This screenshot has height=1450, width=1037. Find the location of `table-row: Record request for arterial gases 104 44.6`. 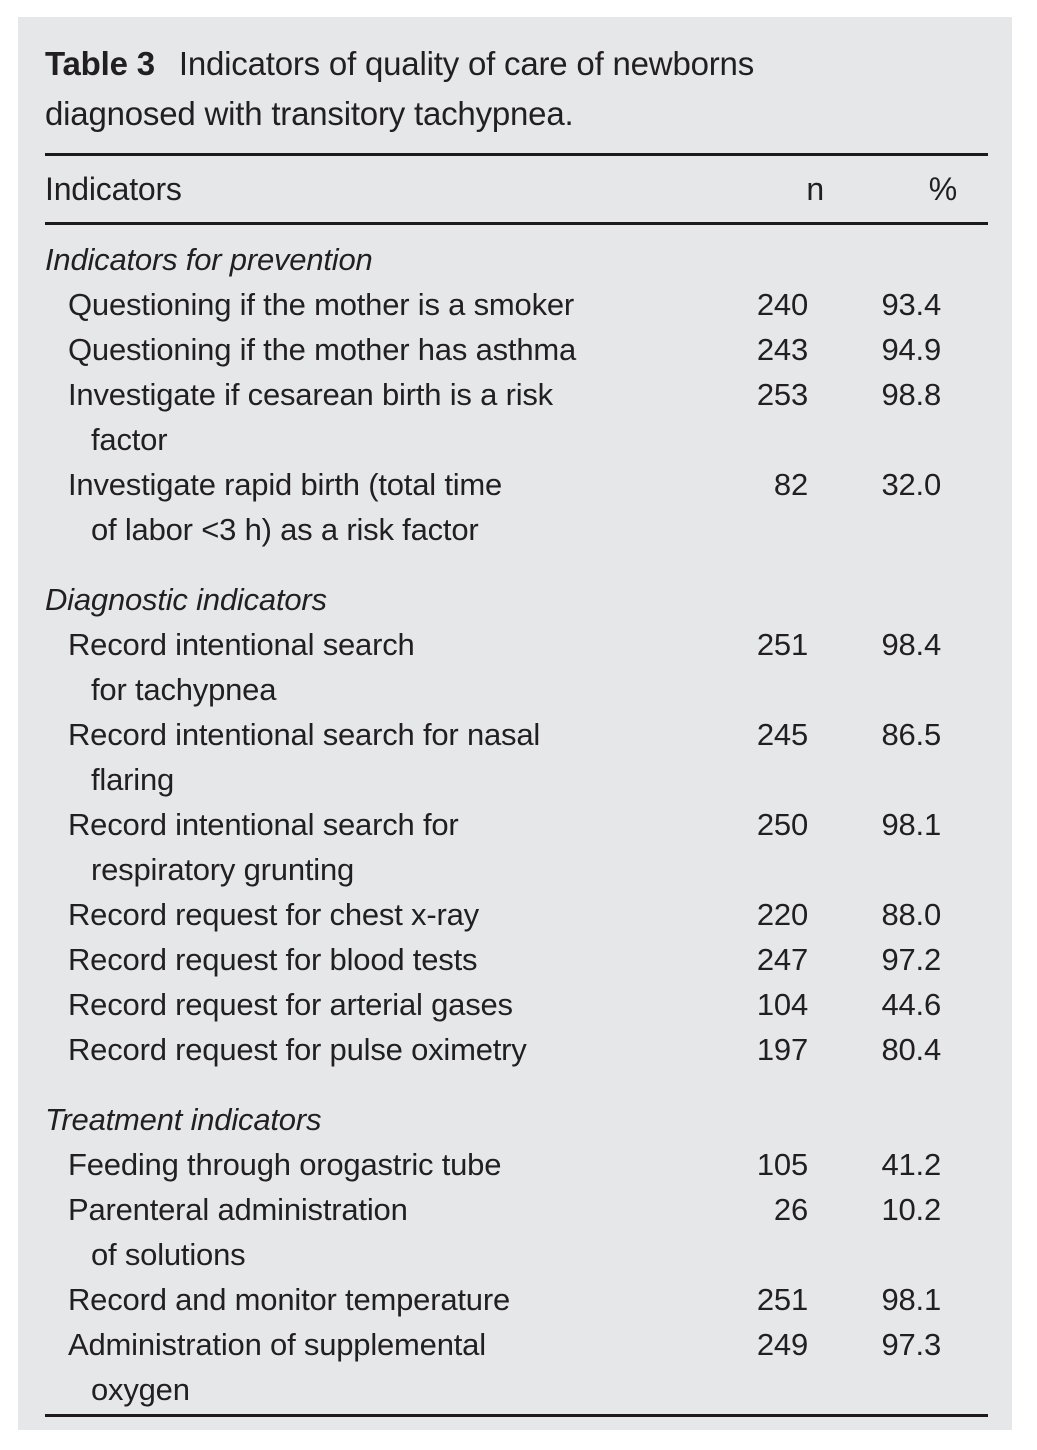

table-row: Record request for arterial gases 104 44.6 is located at coordinates (516, 1004).